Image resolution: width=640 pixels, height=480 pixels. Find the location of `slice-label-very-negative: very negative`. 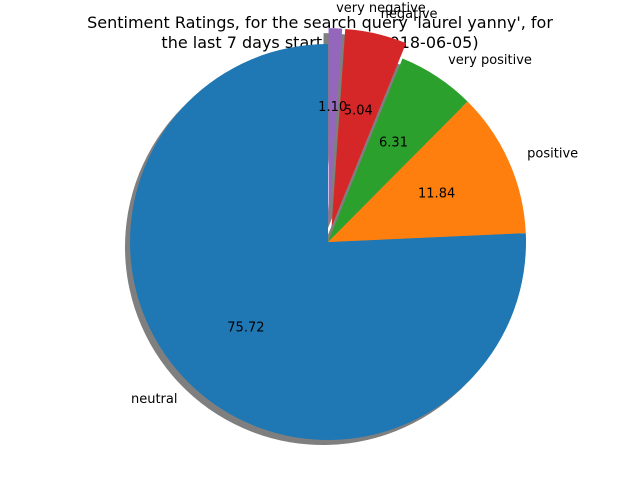

slice-label-very-negative: very negative is located at coordinates (381, 8).